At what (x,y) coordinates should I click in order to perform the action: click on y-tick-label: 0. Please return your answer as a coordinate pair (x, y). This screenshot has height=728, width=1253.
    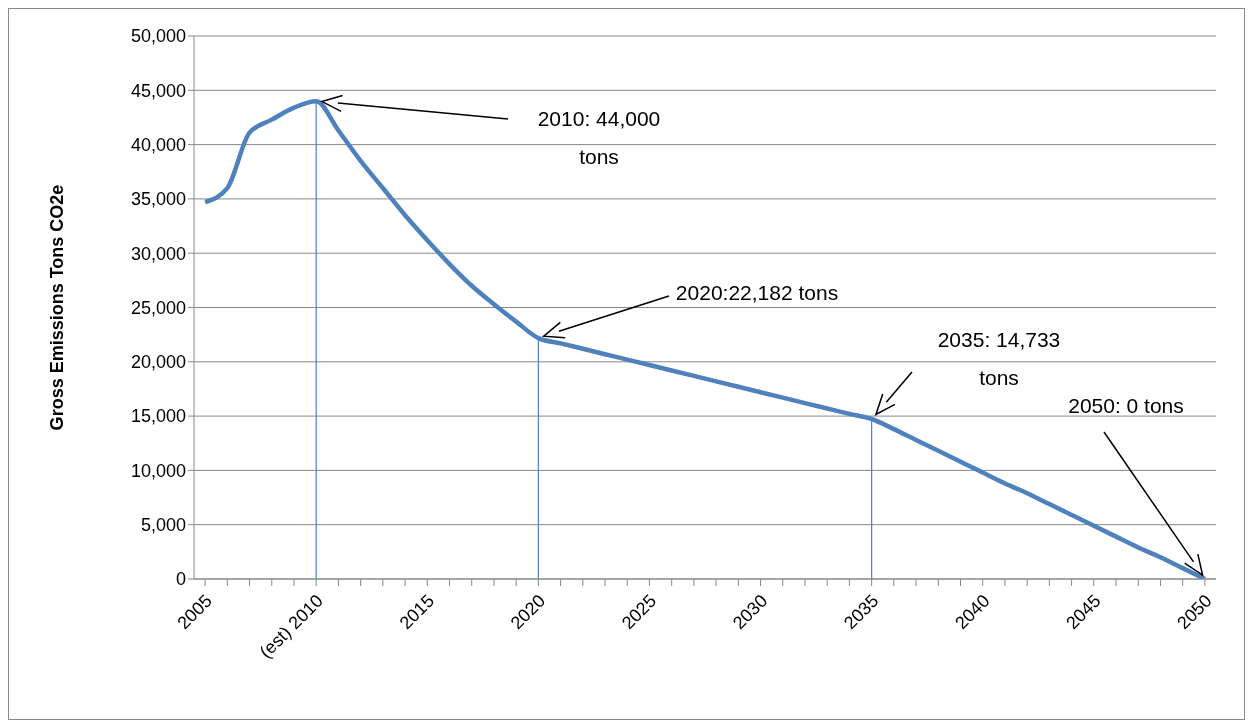
    Looking at the image, I should click on (180, 579).